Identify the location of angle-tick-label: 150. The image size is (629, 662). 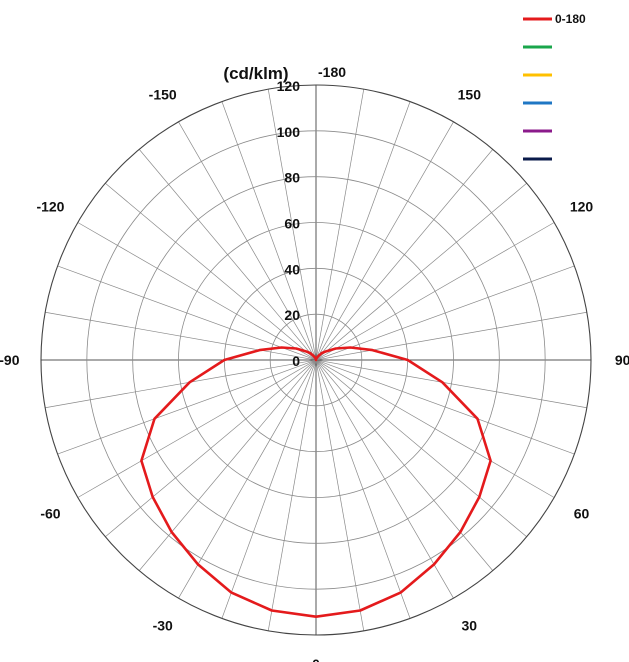
(470, 94).